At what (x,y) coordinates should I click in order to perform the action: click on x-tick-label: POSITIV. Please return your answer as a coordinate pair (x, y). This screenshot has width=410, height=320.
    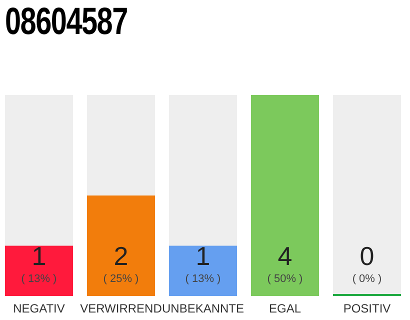
    Looking at the image, I should click on (367, 309).